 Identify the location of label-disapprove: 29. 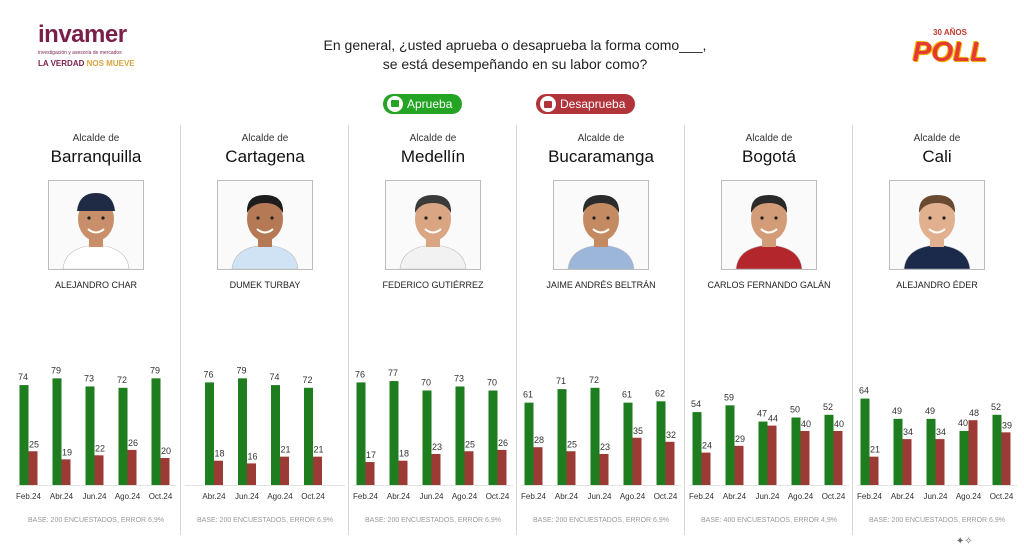
(740, 439).